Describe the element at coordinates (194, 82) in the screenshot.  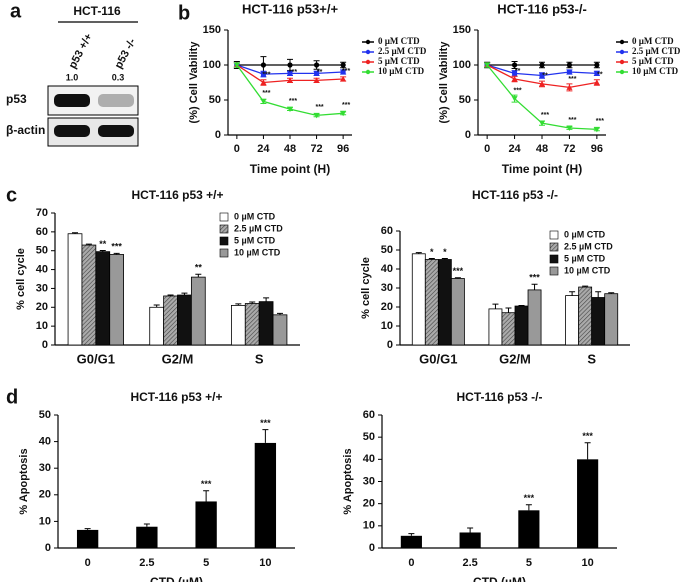
I see `y-axis-label: (%) Cell Vability` at that location.